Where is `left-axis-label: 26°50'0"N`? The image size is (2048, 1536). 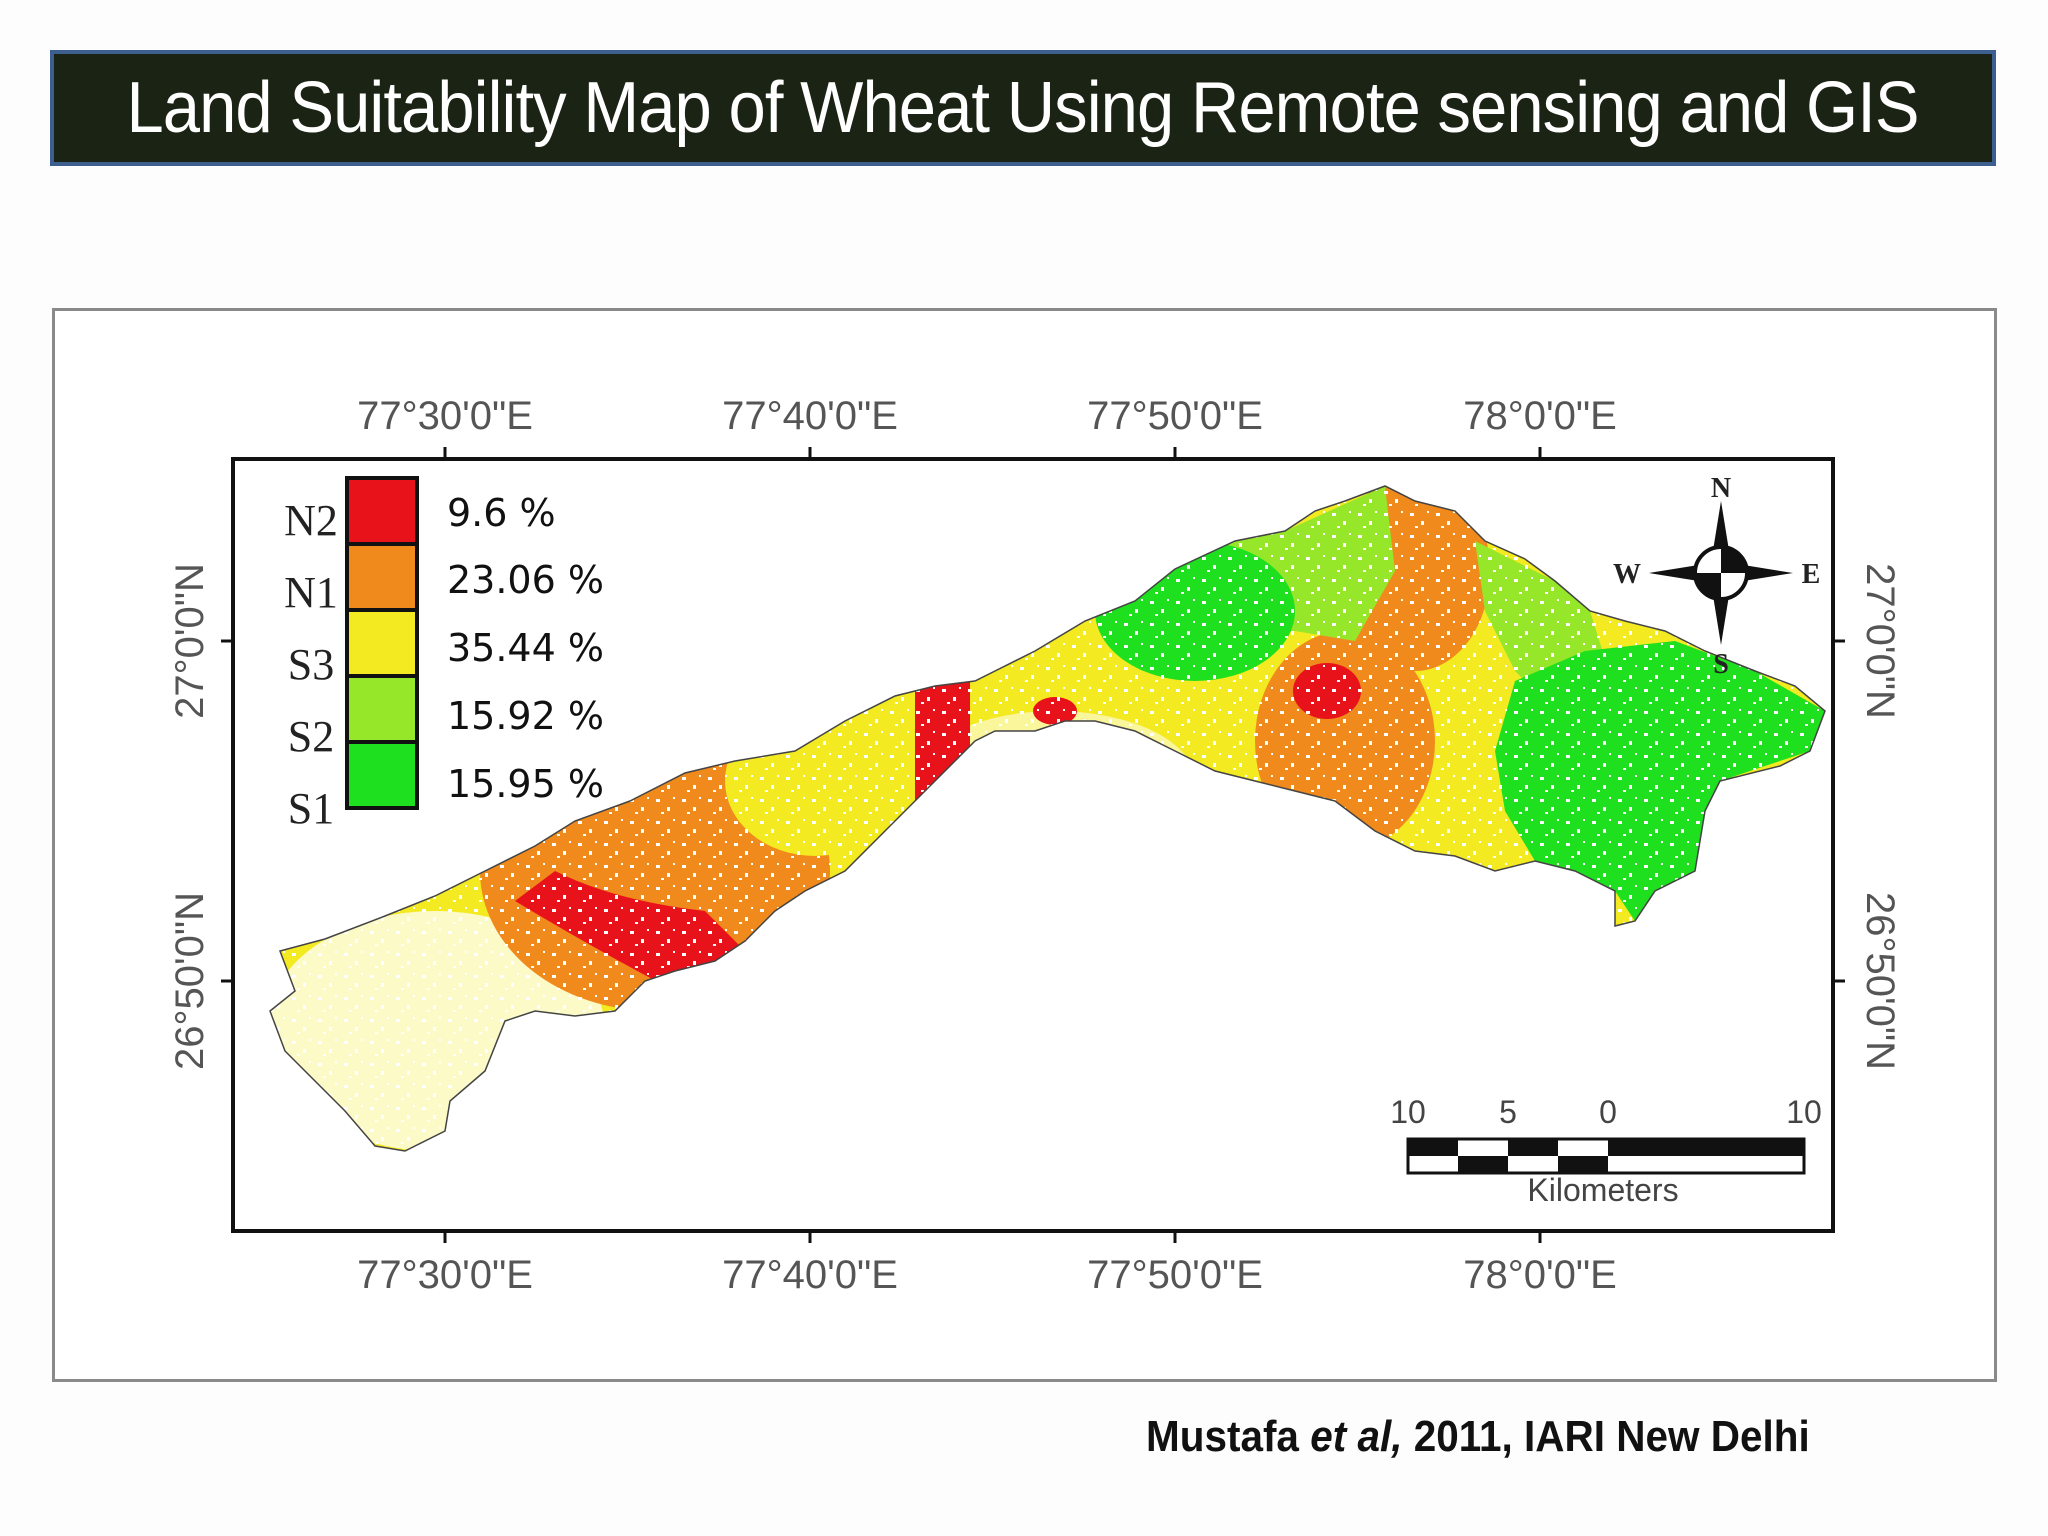 left-axis-label: 26°50'0"N is located at coordinates (190, 981).